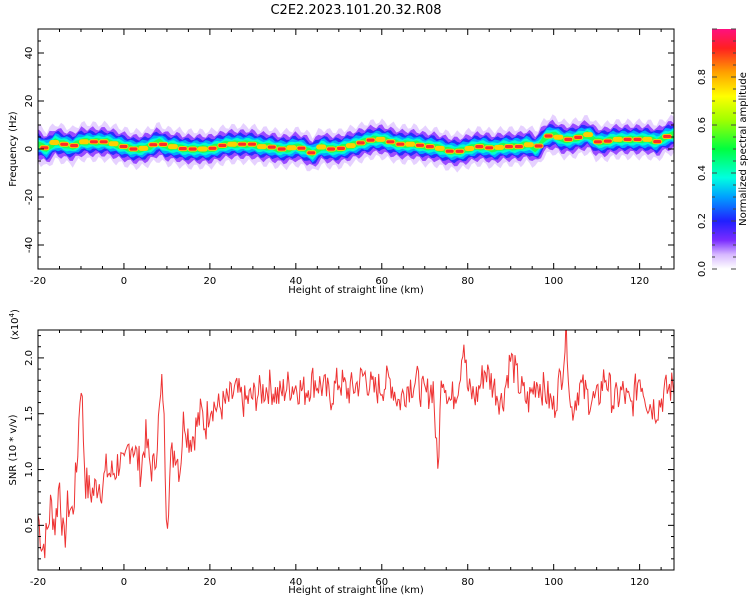 The height and width of the screenshot is (600, 750). Describe the element at coordinates (124, 582) in the screenshot. I see `x-tick-label: 0` at that location.